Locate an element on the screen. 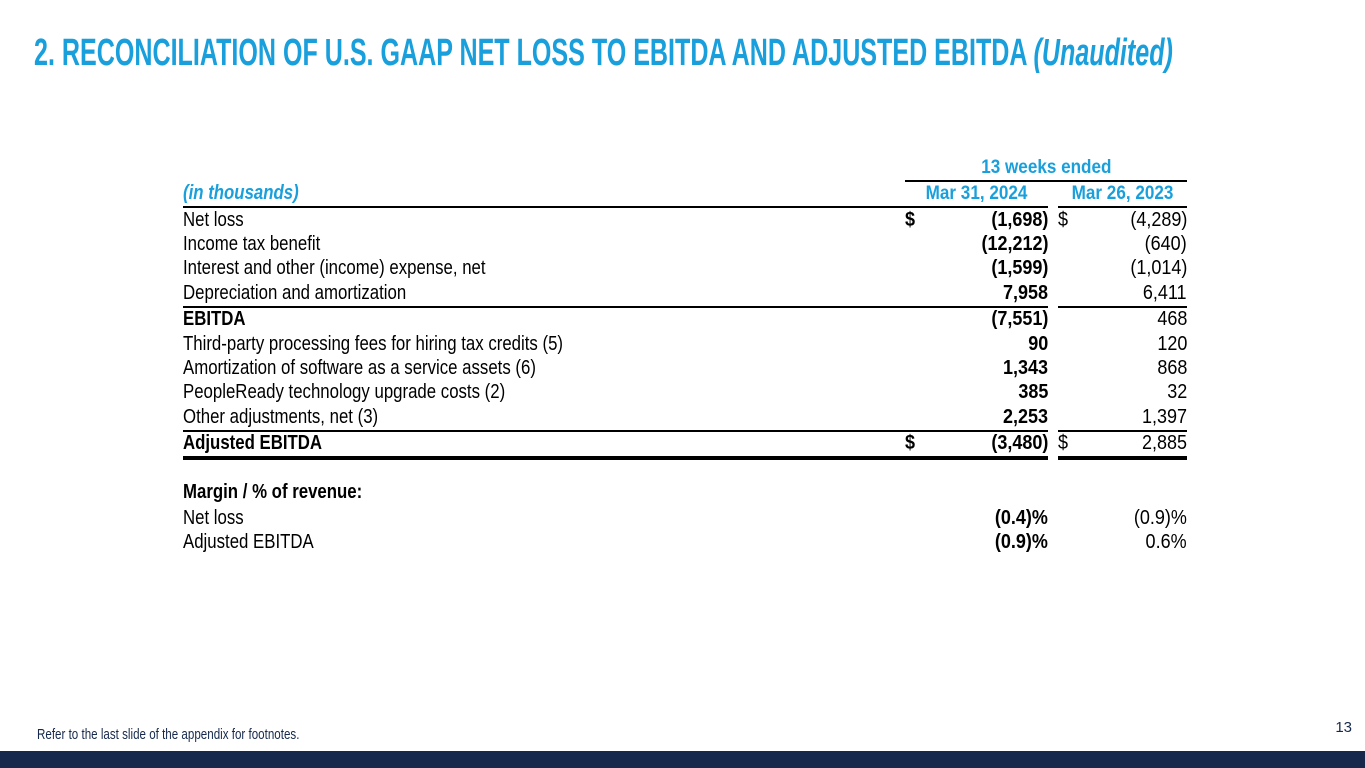 Image resolution: width=1365 pixels, height=768 pixels. col-group-header-cell: 13 weeks ended is located at coordinates (1046, 169).